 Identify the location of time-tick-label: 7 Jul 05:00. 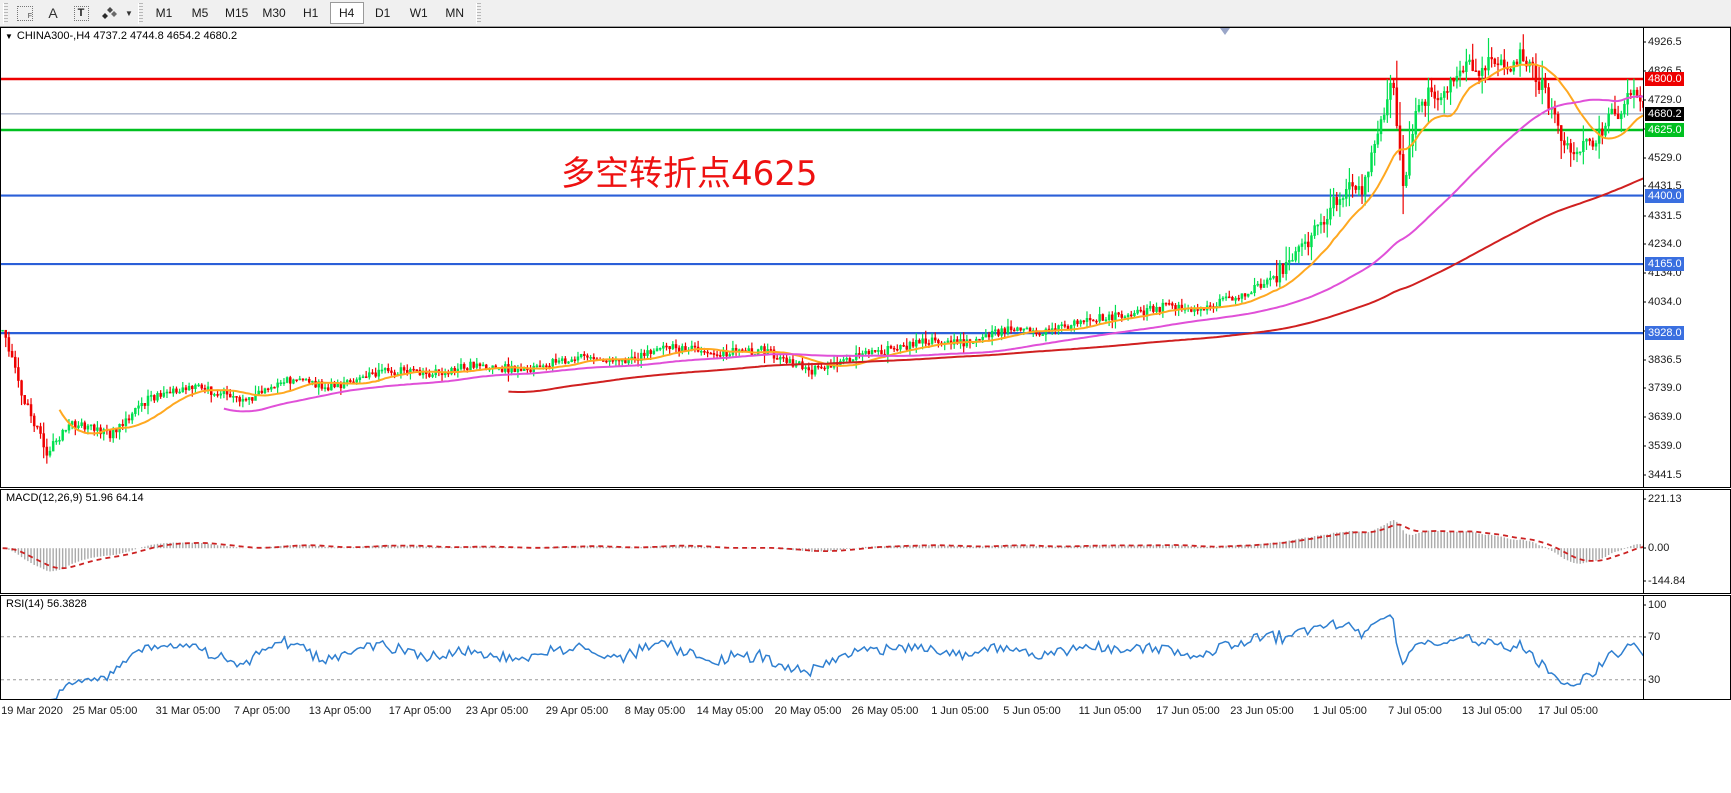
(1415, 711).